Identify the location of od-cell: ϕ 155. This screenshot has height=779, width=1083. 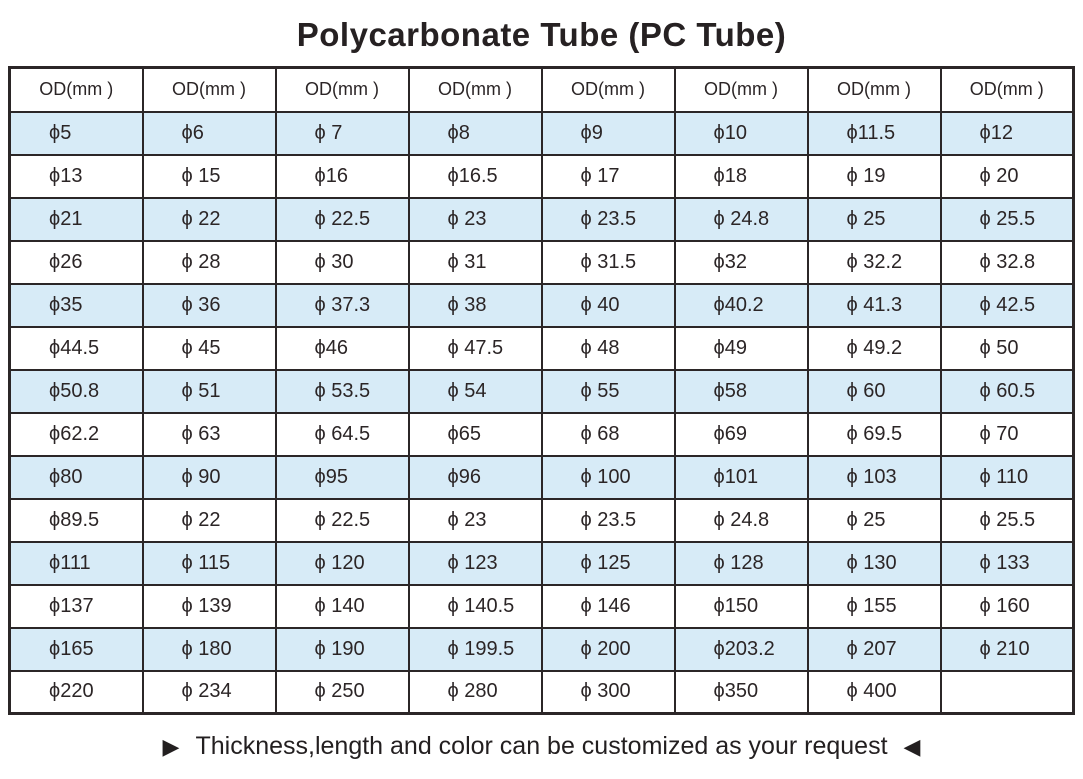
(874, 606).